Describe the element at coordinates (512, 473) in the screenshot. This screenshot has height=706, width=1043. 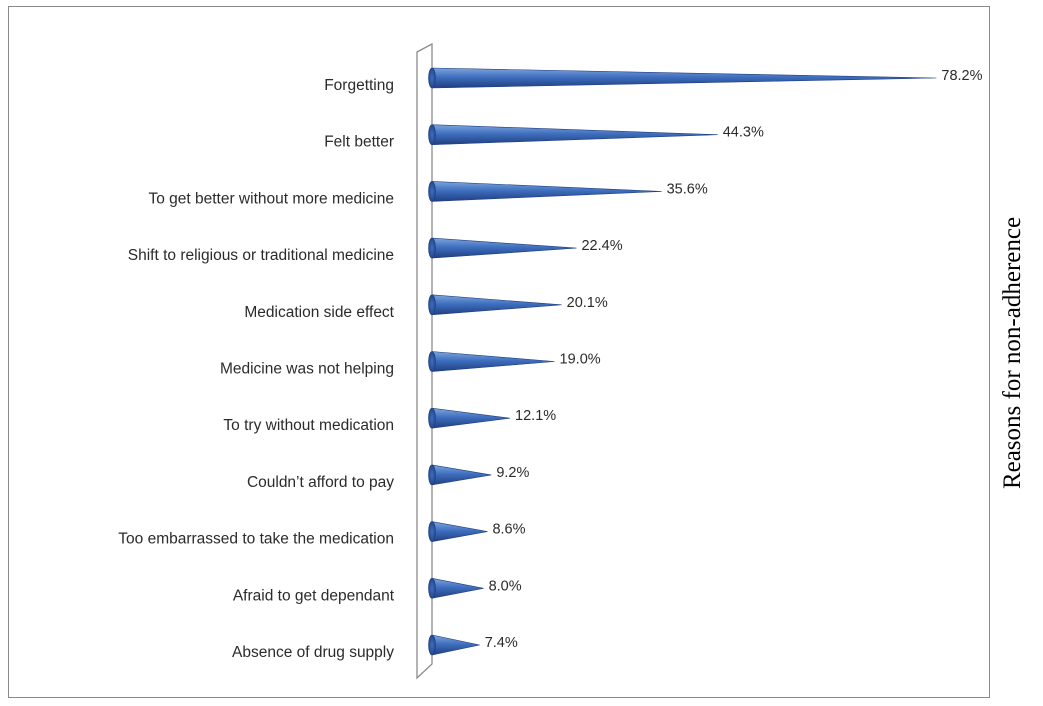
I see `value-label: 9.2%` at that location.